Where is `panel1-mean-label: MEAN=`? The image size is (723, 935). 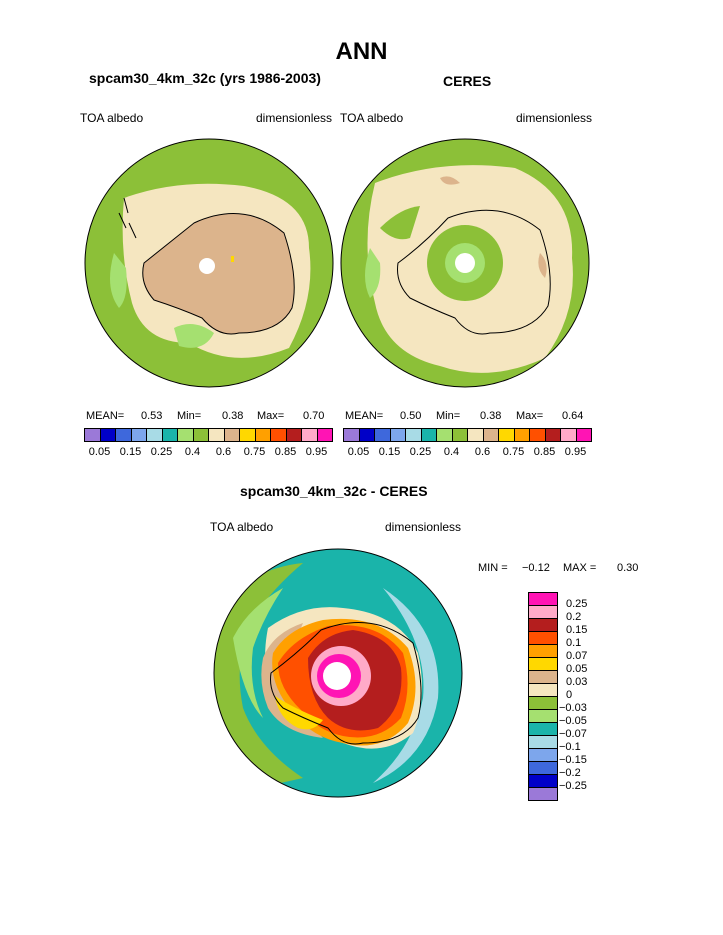 panel1-mean-label: MEAN= is located at coordinates (105, 416).